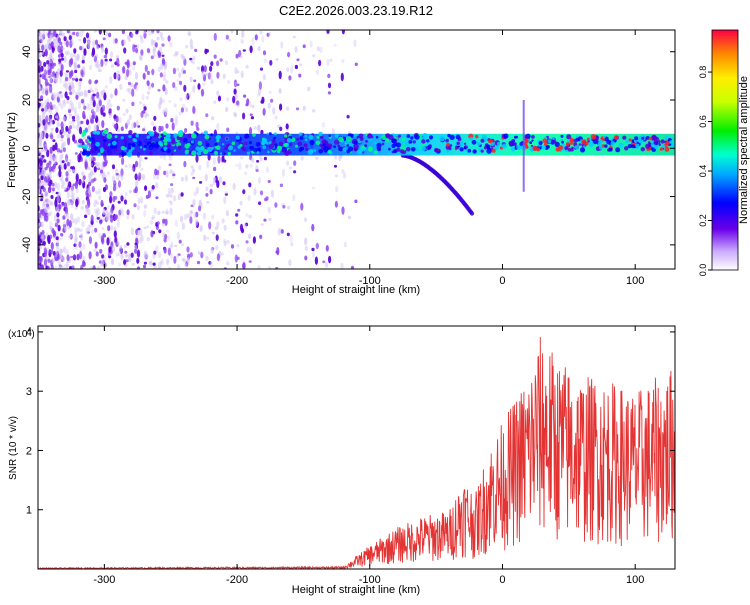 The width and height of the screenshot is (750, 605). I want to click on snr-ytick-label: 1, so click(29, 511).